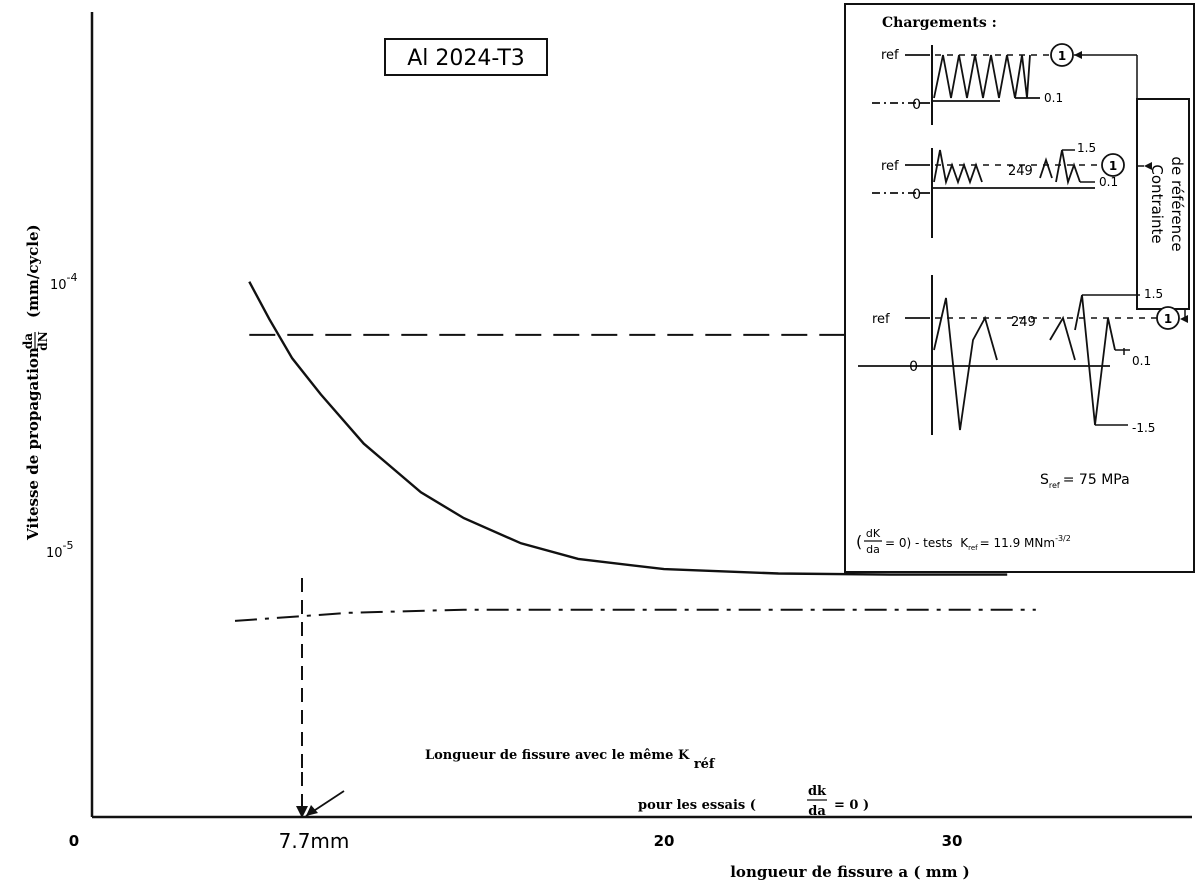 The height and width of the screenshot is (886, 1198). What do you see at coordinates (952, 841) in the screenshot?
I see `x-tick-label: 30` at bounding box center [952, 841].